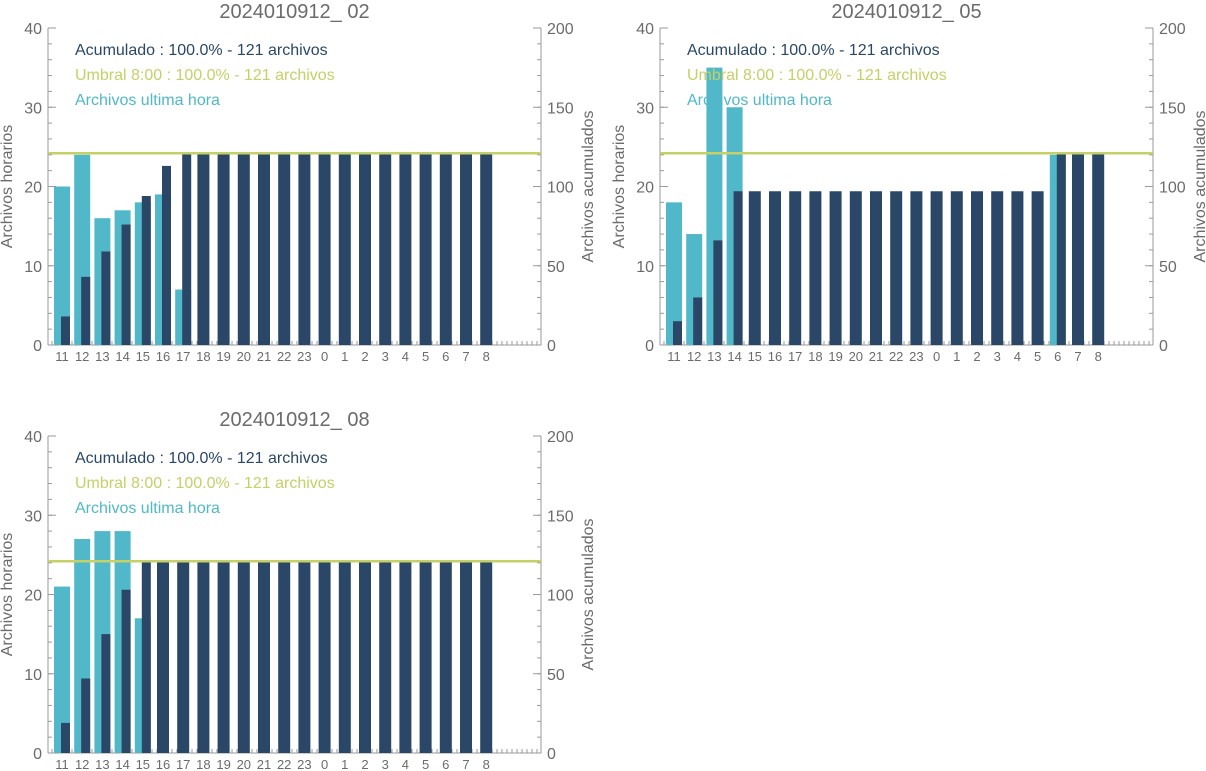 This screenshot has height=771, width=1206. What do you see at coordinates (856, 356) in the screenshot?
I see `x-tick-label: 20` at bounding box center [856, 356].